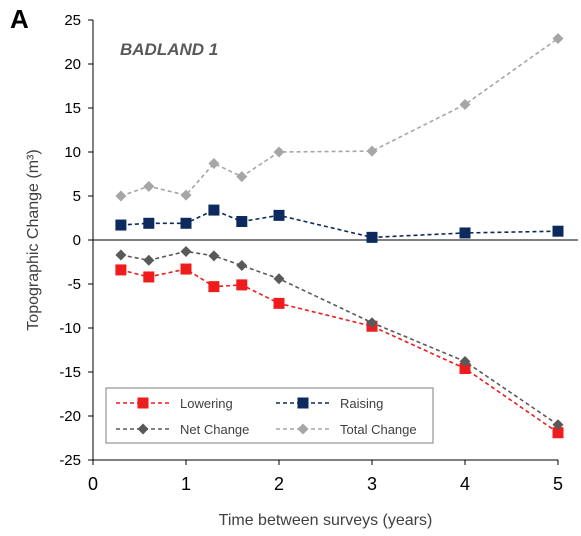 This screenshot has width=581, height=536. What do you see at coordinates (372, 484) in the screenshot?
I see `x-tick-label: 3` at bounding box center [372, 484].